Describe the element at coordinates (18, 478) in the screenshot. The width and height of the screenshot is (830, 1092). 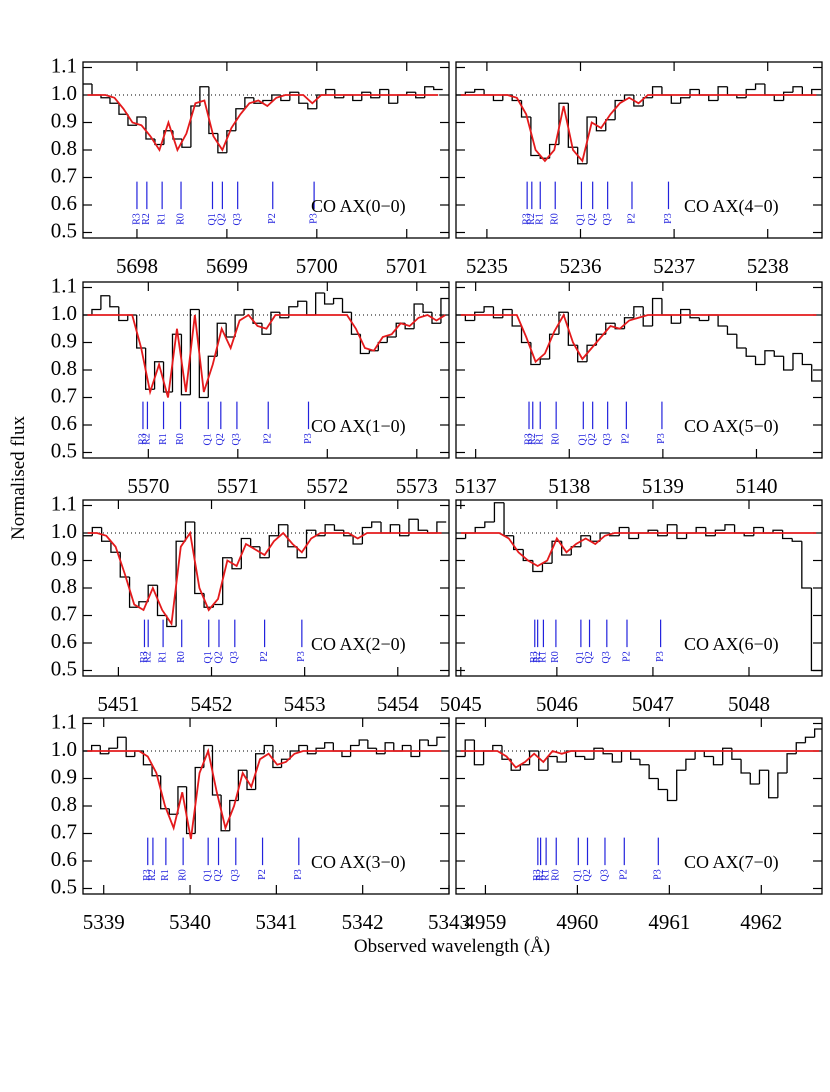
I see `y-axis-label: Normalised flux` at that location.